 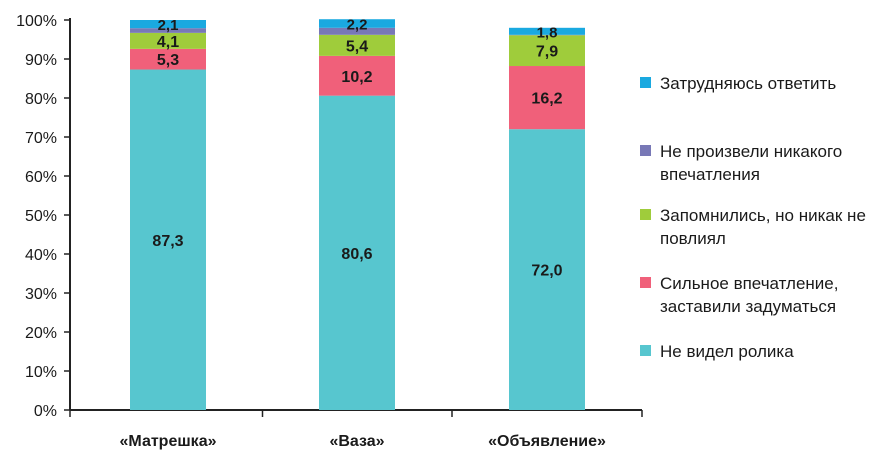 I want to click on x-category-label: «Объявление», so click(x=547, y=441).